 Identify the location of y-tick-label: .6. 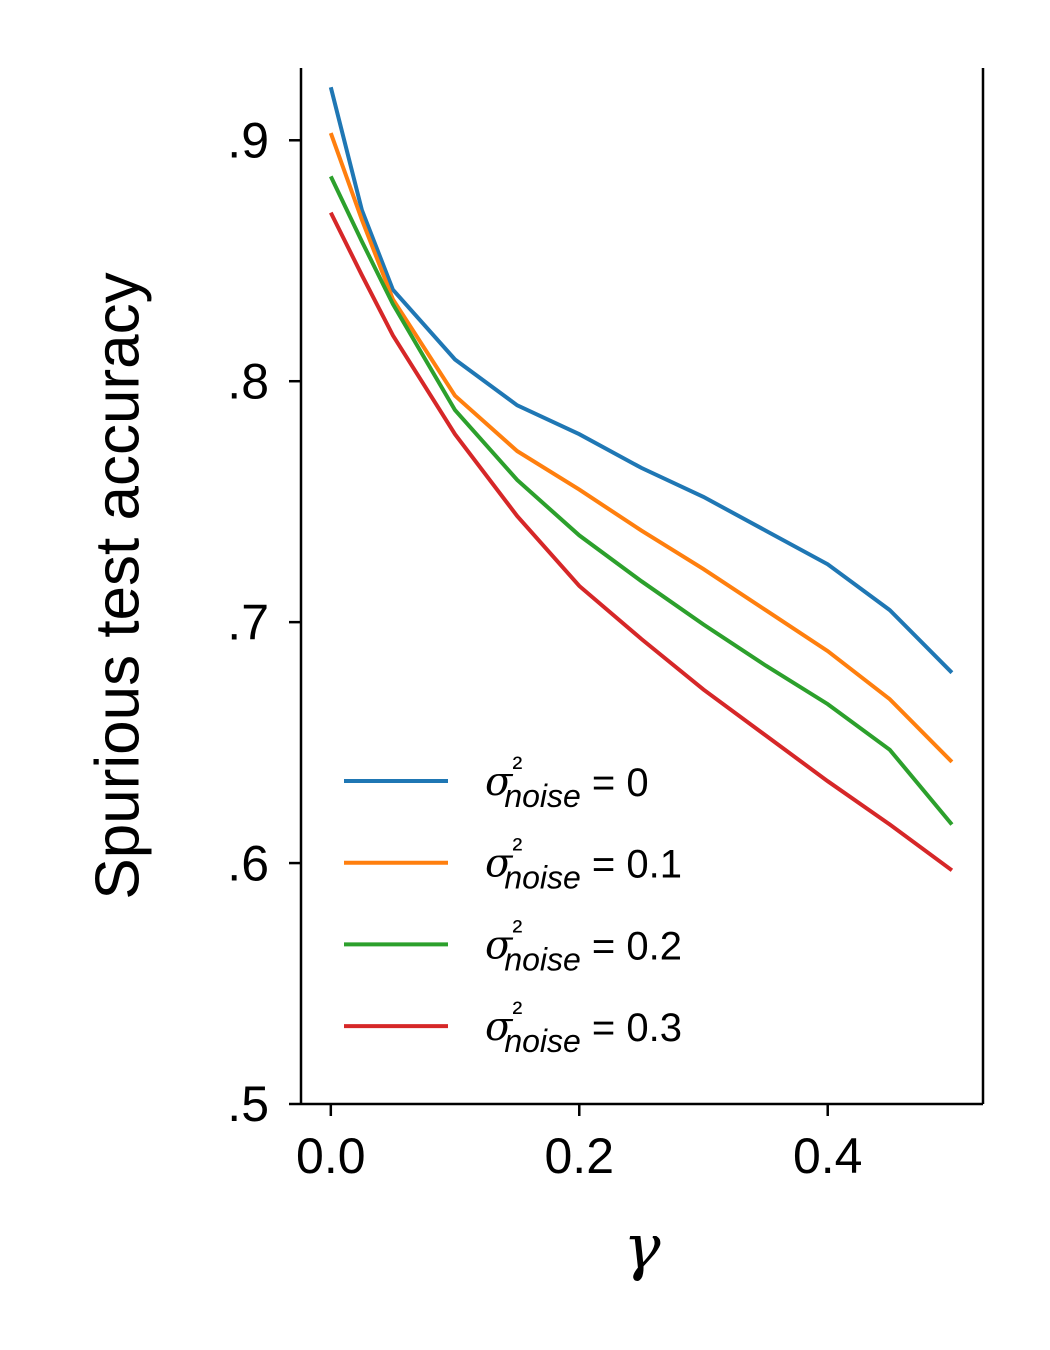
(248, 863).